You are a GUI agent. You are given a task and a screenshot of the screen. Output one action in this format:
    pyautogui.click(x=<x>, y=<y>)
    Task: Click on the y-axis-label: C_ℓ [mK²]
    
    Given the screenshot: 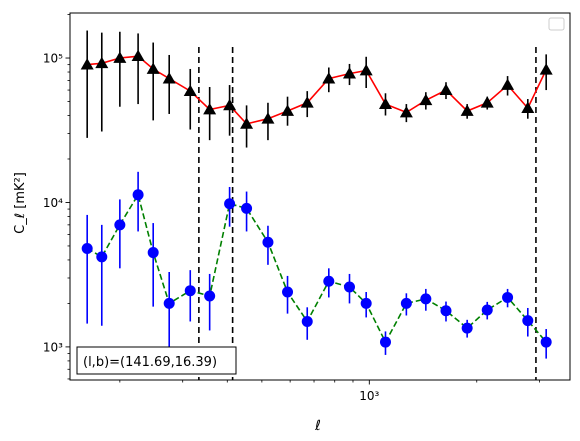 What is the action you would take?
    pyautogui.click(x=20, y=203)
    